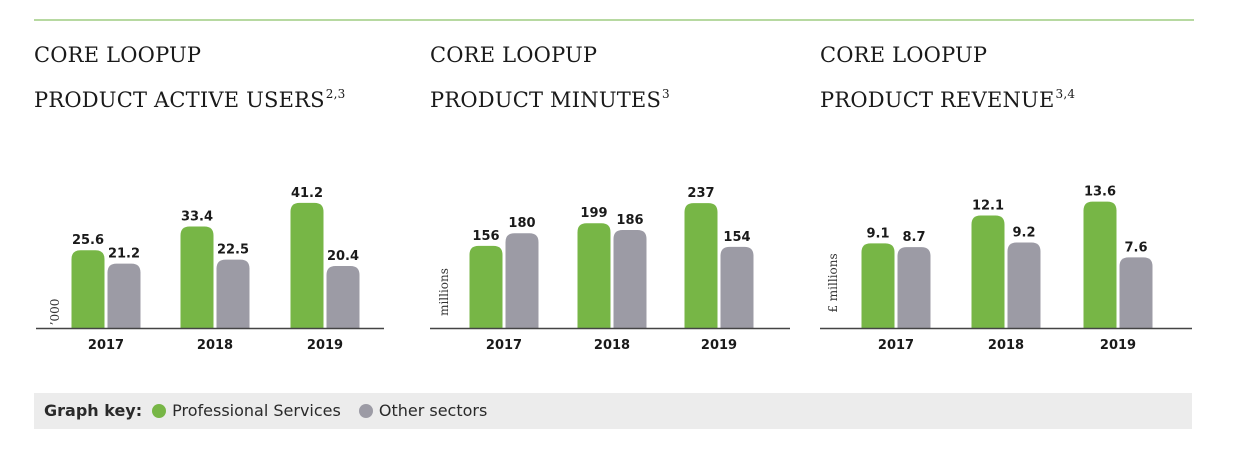 The image size is (1239, 453). What do you see at coordinates (700, 193) in the screenshot?
I see `data-label: 237` at bounding box center [700, 193].